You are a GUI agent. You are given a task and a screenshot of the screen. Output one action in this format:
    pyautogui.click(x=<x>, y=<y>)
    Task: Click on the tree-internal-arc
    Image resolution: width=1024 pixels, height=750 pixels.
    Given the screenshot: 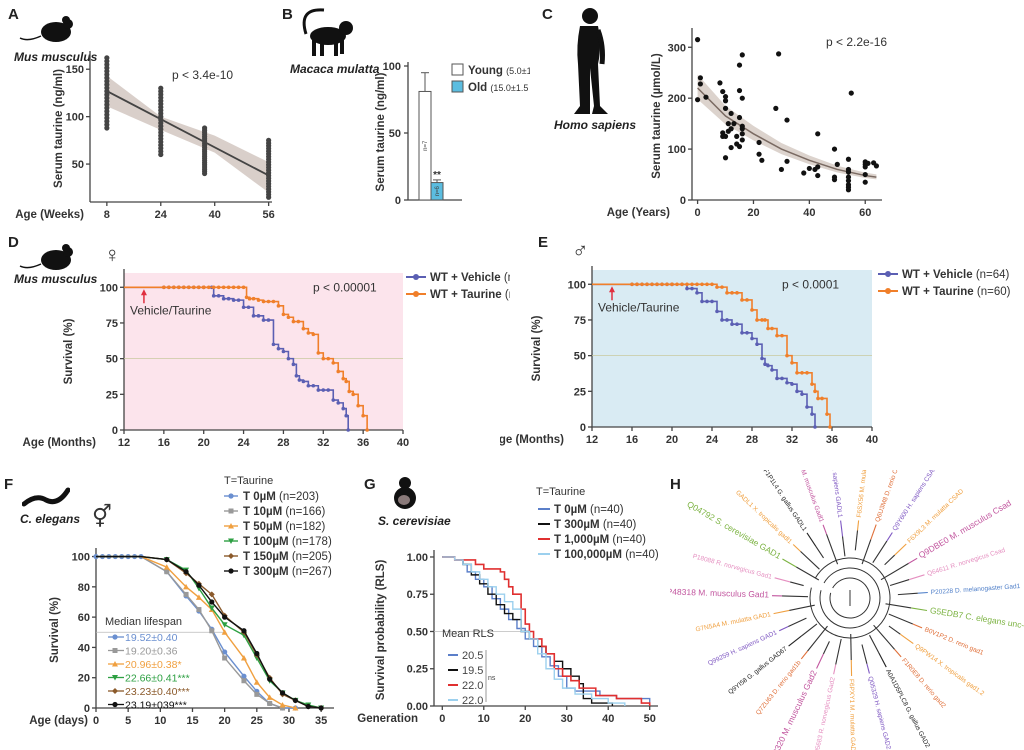 What is the action you would take?
    pyautogui.click(x=850, y=598)
    